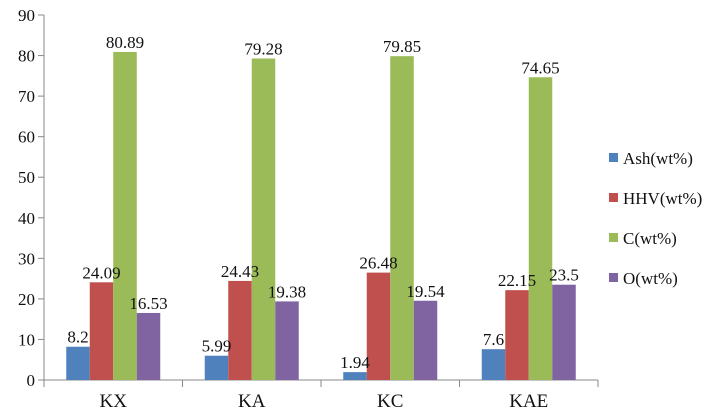 This screenshot has width=720, height=412. I want to click on data-label: 26.48, so click(378, 263).